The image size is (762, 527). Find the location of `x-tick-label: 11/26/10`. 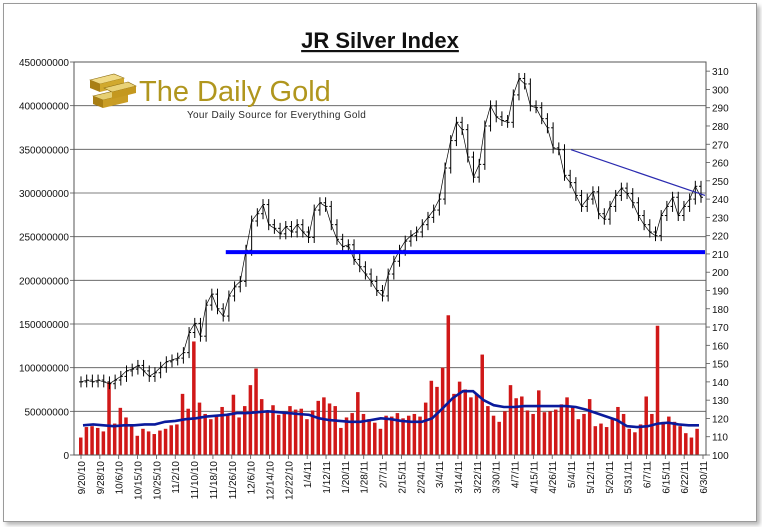

x-tick-label: 11/26/10 is located at coordinates (233, 480).